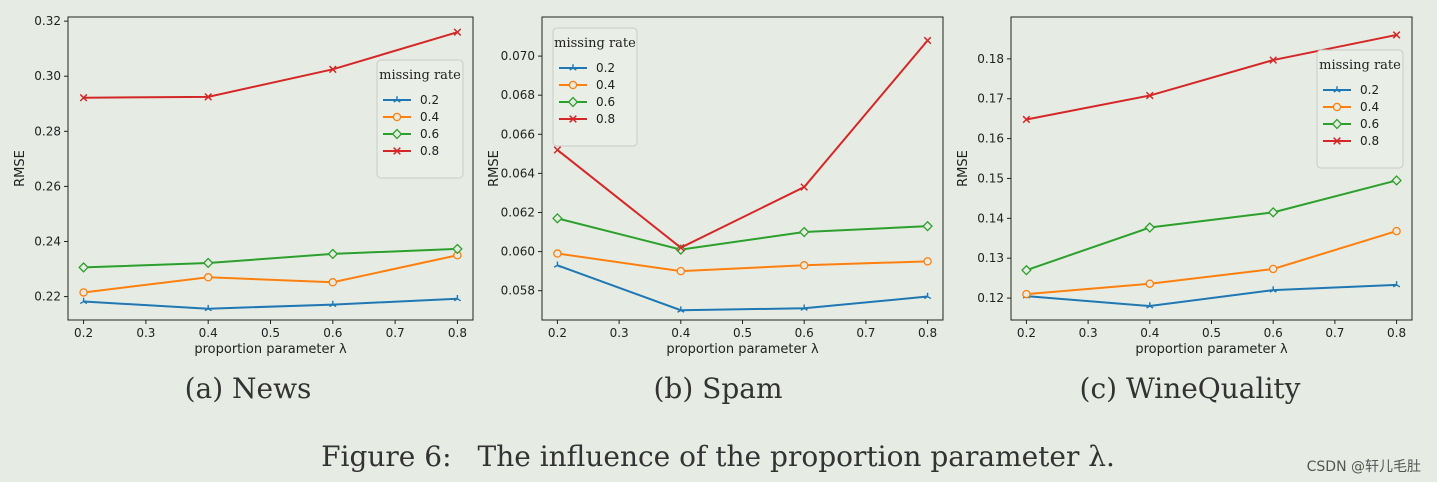  Describe the element at coordinates (1190, 388) in the screenshot. I see `caption-winequality: (c) WineQuality` at that location.